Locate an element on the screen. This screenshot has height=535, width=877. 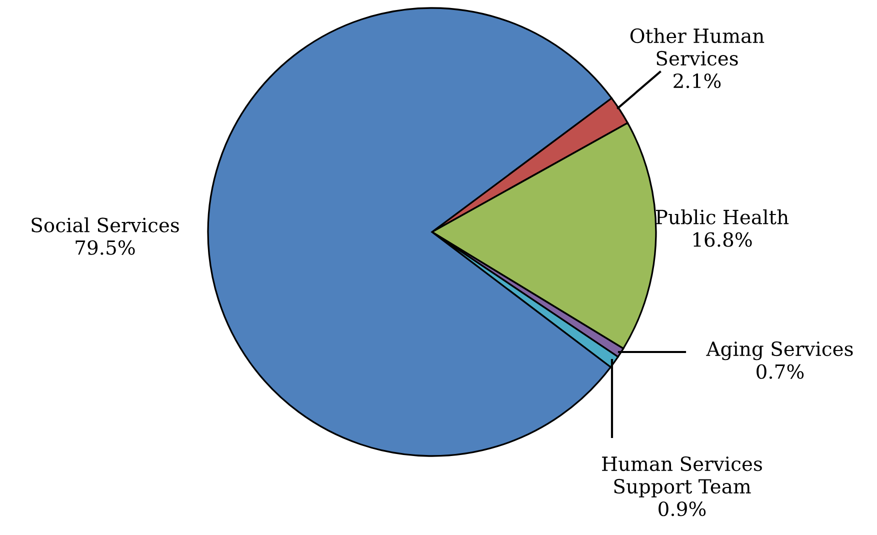
data-label: 2.1% is located at coordinates (697, 80).